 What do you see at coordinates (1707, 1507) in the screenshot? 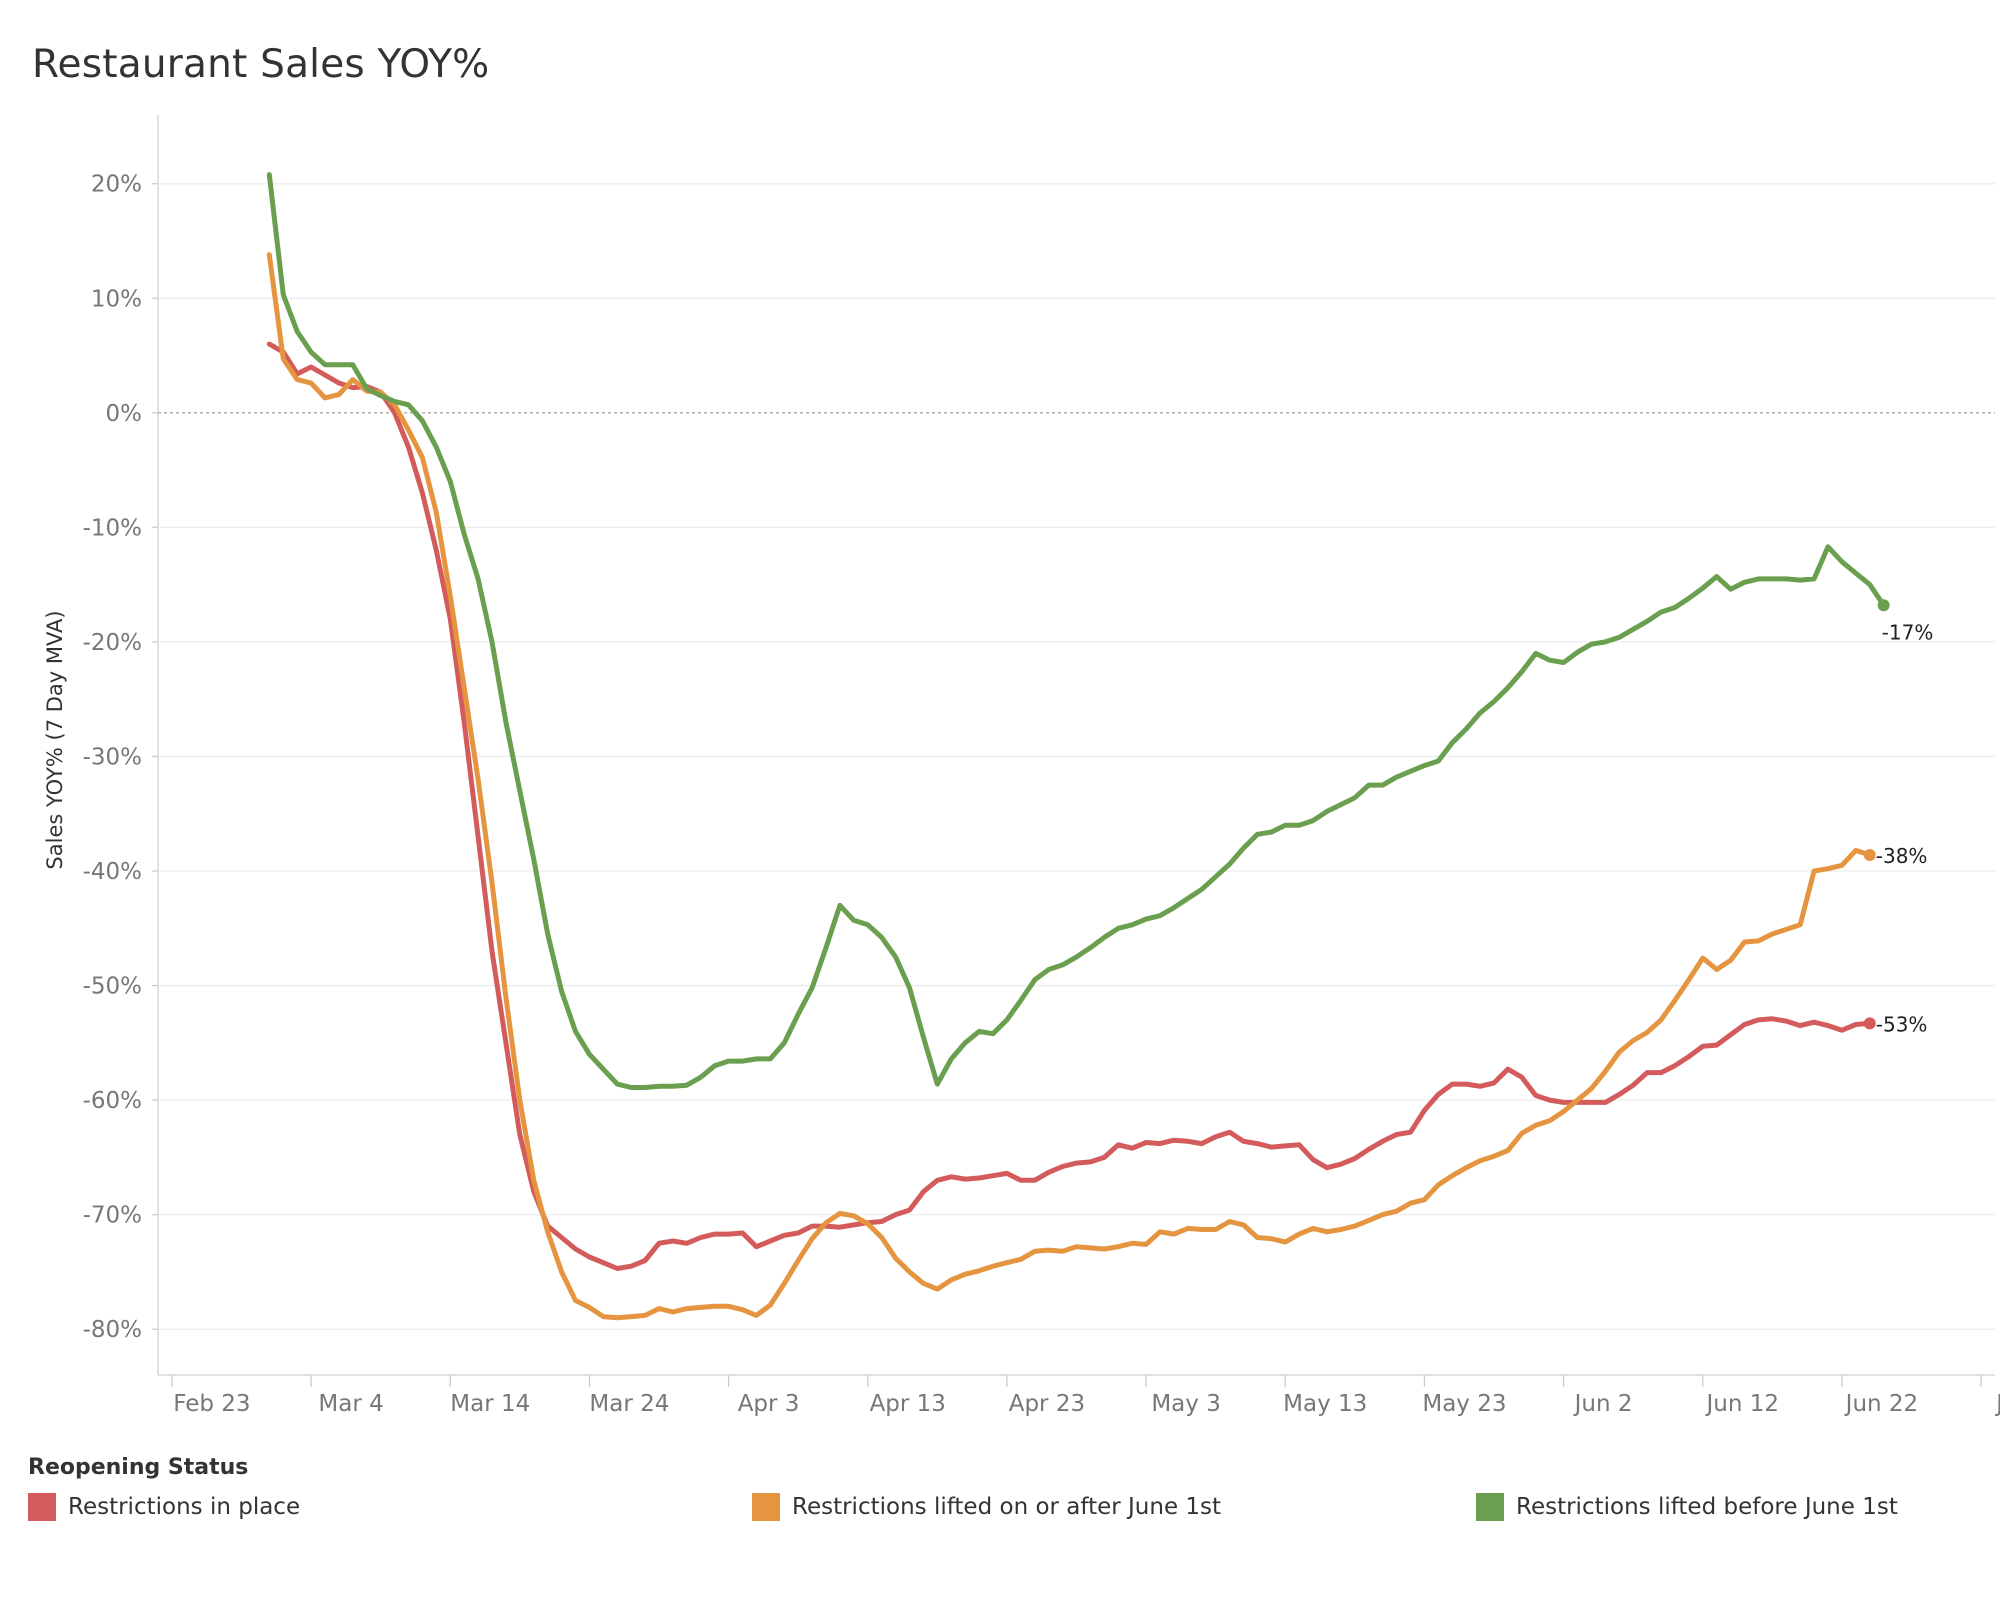
I see `legend-label: Restrictions lifted before June 1st` at bounding box center [1707, 1507].